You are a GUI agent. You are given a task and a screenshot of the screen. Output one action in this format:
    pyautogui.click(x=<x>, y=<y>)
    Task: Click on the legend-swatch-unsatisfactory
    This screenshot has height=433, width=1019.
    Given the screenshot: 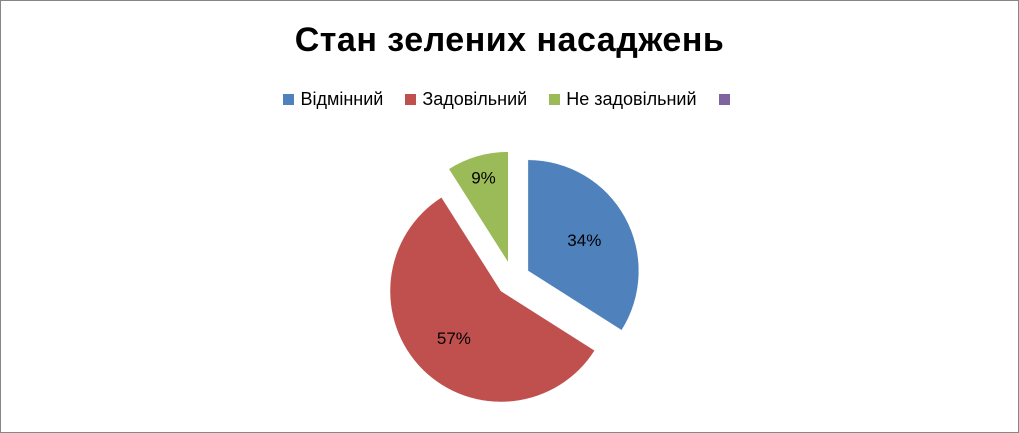 What is the action you would take?
    pyautogui.click(x=555, y=99)
    